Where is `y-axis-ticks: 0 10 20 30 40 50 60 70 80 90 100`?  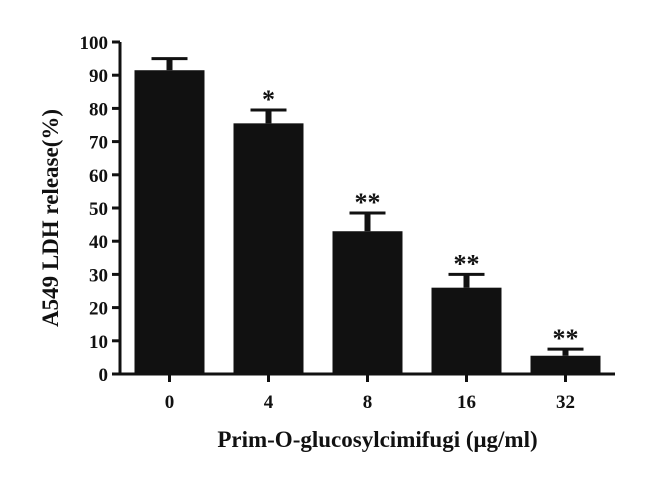
y-axis-ticks: 0 10 20 30 40 50 60 70 80 90 100 is located at coordinates (100, 209).